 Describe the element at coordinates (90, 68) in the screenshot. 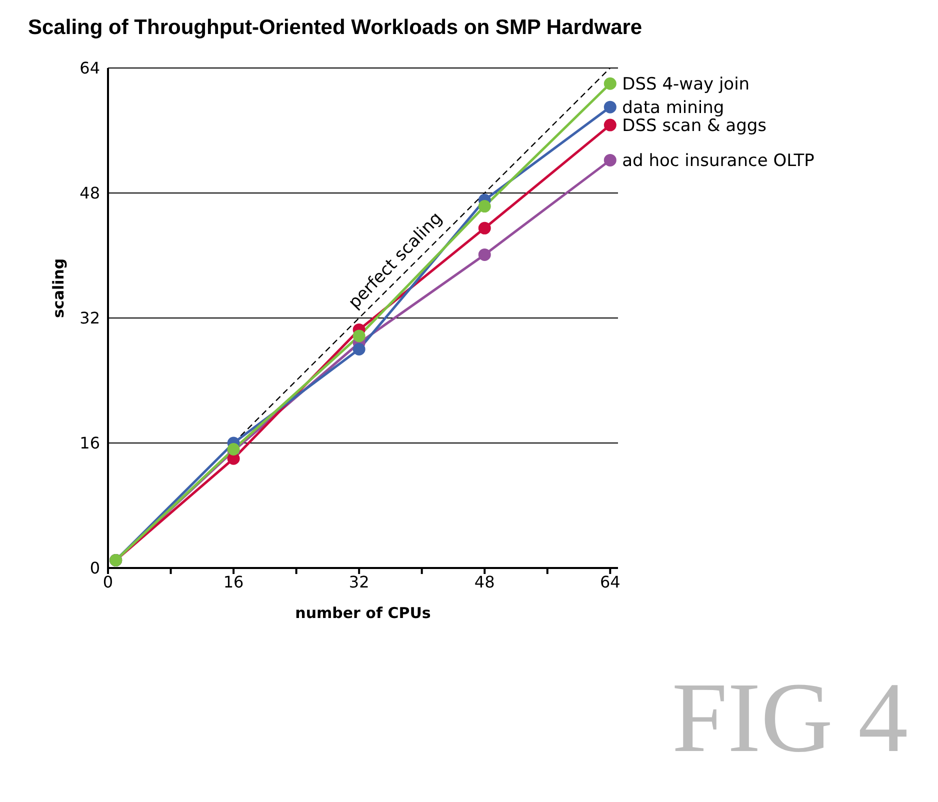

I see `y-tick-label: 64` at that location.